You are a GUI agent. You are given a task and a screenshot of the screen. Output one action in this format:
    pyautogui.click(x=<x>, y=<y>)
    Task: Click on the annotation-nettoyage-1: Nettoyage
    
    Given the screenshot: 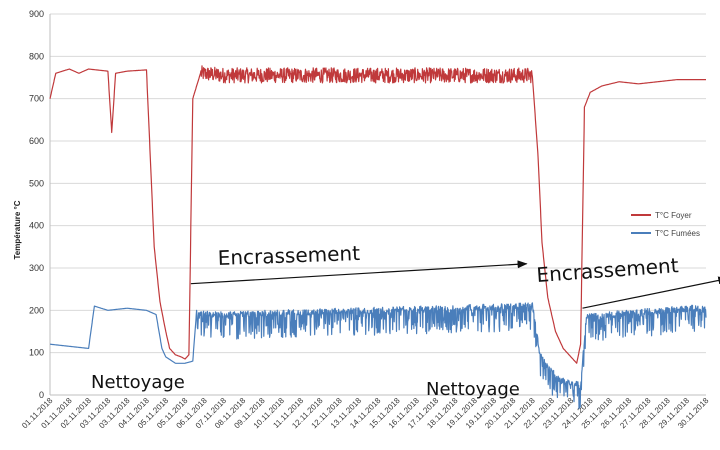 What is the action you would take?
    pyautogui.click(x=138, y=382)
    